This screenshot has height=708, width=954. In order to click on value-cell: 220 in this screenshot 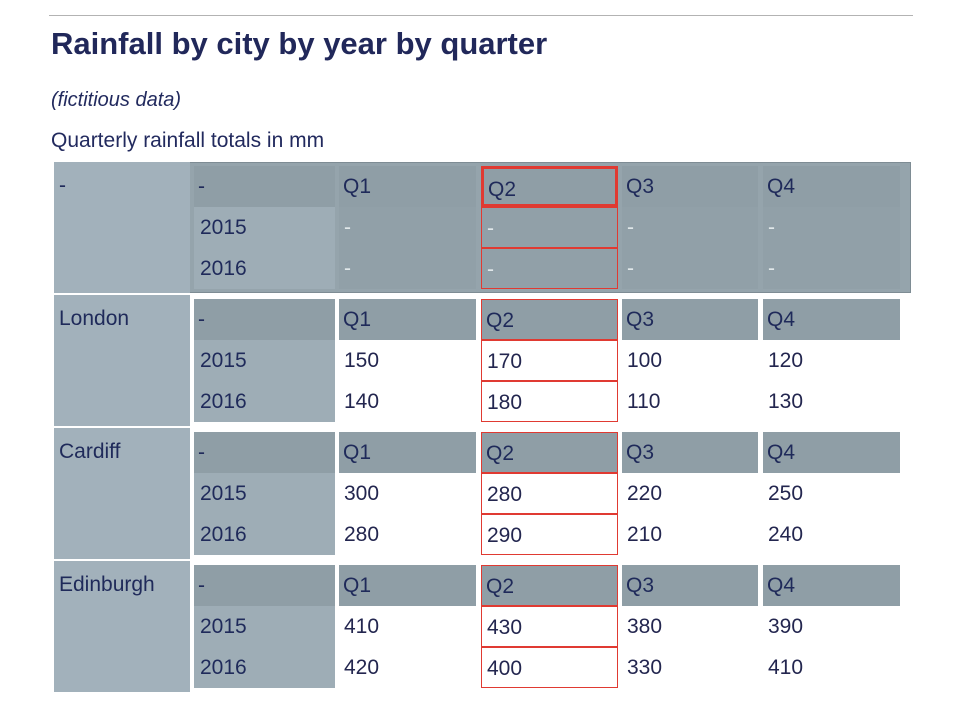, I will do `click(645, 493)`.